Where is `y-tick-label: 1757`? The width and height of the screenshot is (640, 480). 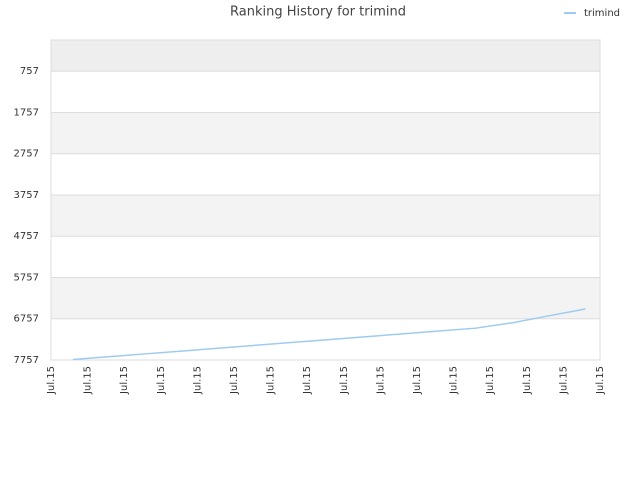 y-tick-label: 1757 is located at coordinates (26, 112).